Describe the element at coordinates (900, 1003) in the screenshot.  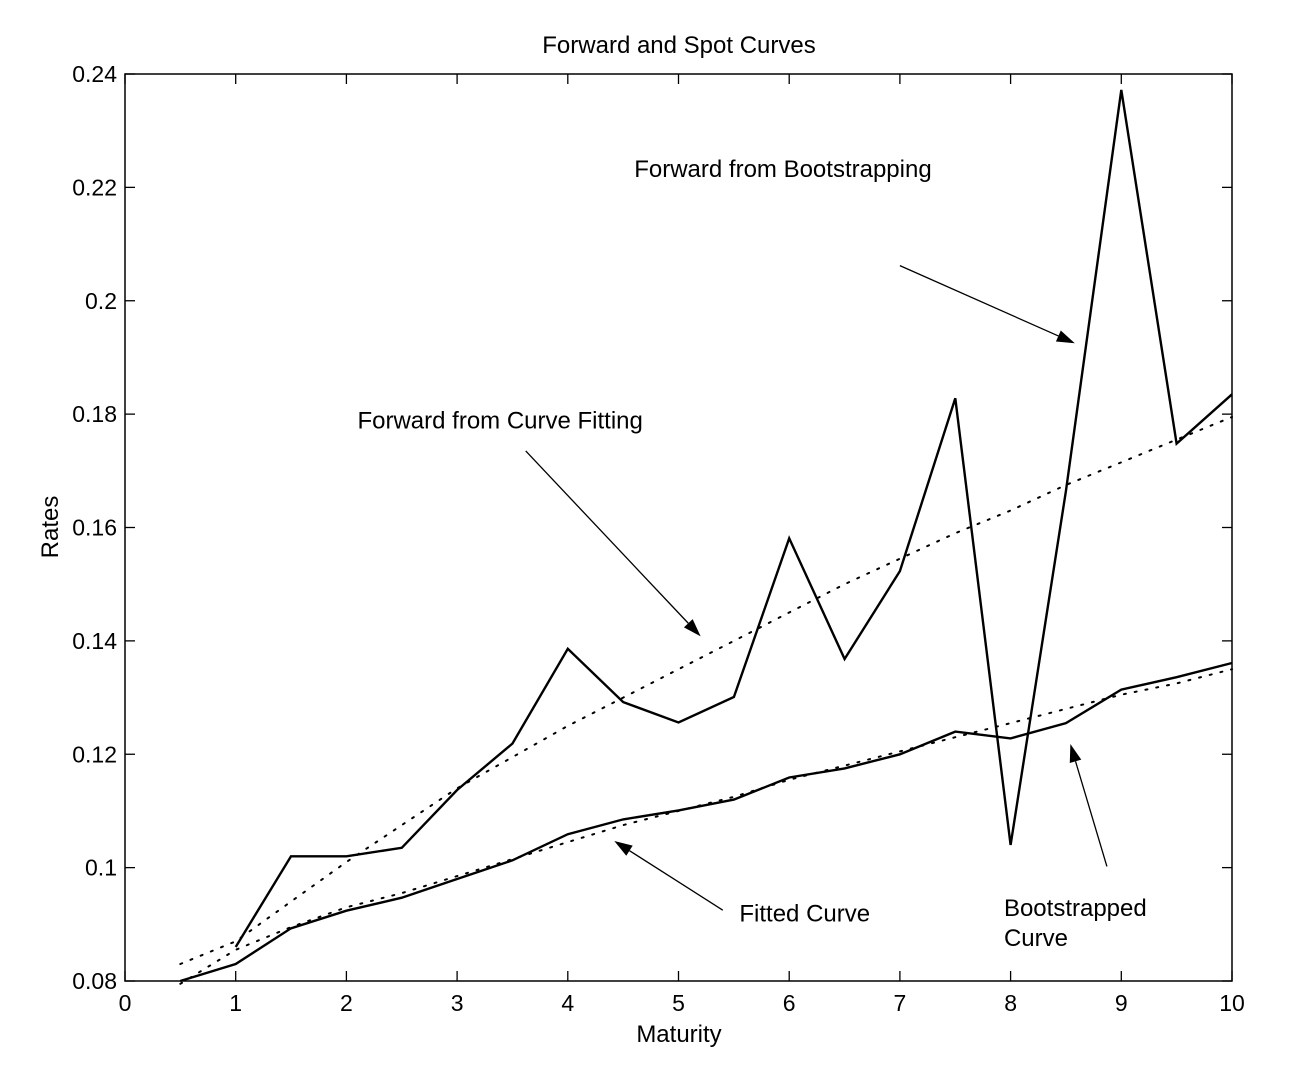
I see `x-tick-label: 7` at that location.